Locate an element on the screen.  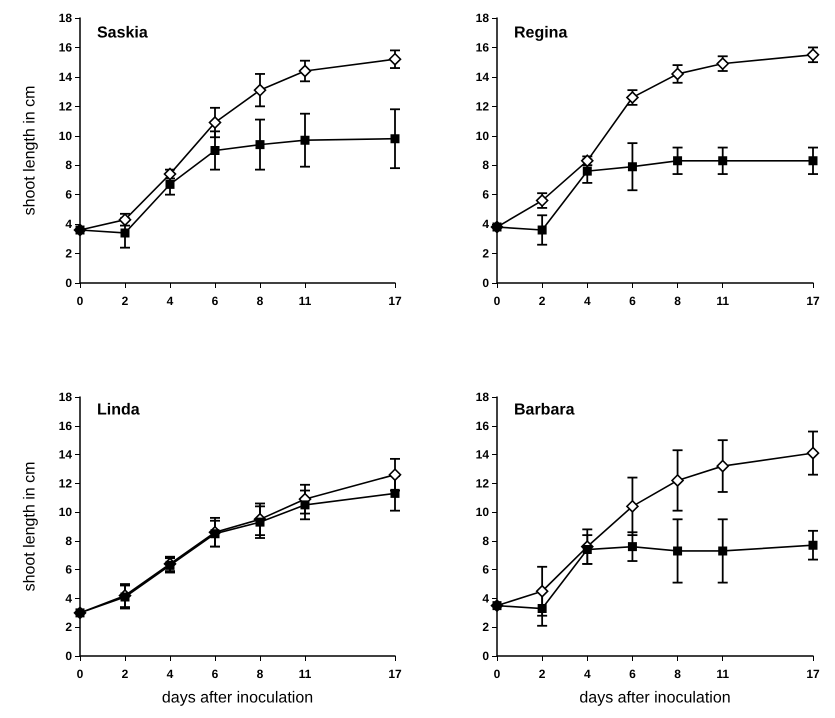
chart-title: Barbara is located at coordinates (544, 410).